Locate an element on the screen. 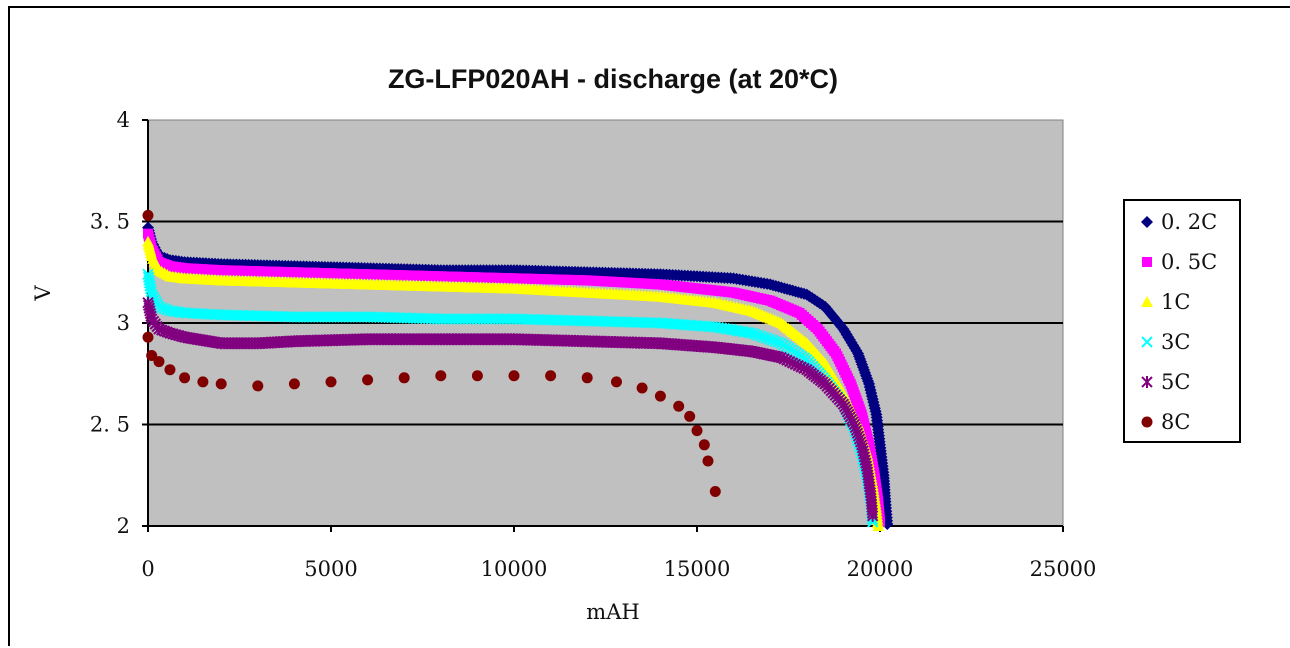 This screenshot has height=648, width=1290. y-tick-label: 4 is located at coordinates (123, 120).